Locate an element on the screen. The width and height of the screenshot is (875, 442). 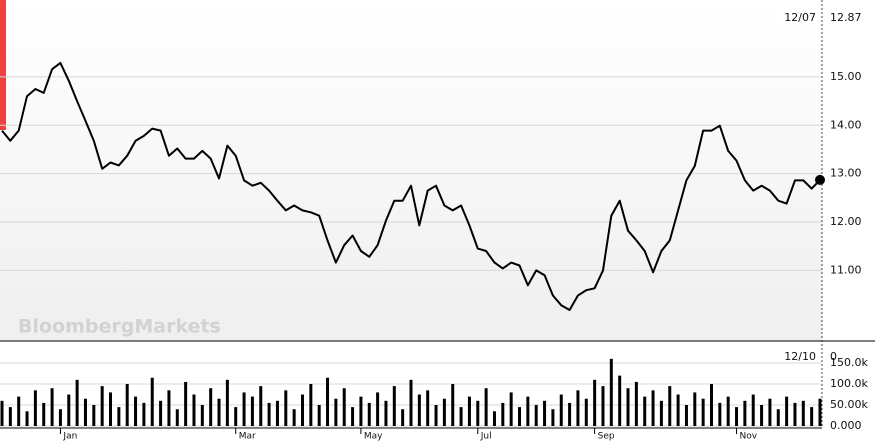
y-tick-label: 150.0k is located at coordinates (849, 362).